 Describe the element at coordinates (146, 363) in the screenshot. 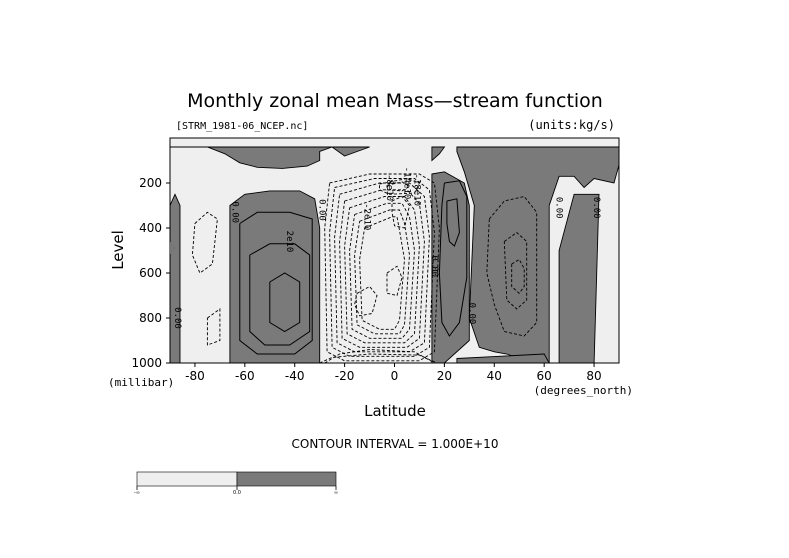

I see `y-tick-label-4: 1000` at that location.